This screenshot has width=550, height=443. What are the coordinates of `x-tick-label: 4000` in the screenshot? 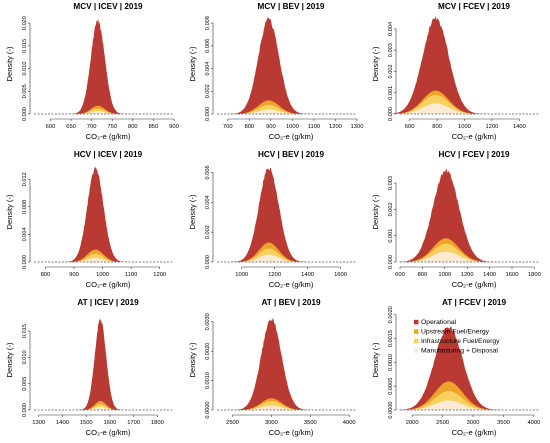 It's located at (533, 423).